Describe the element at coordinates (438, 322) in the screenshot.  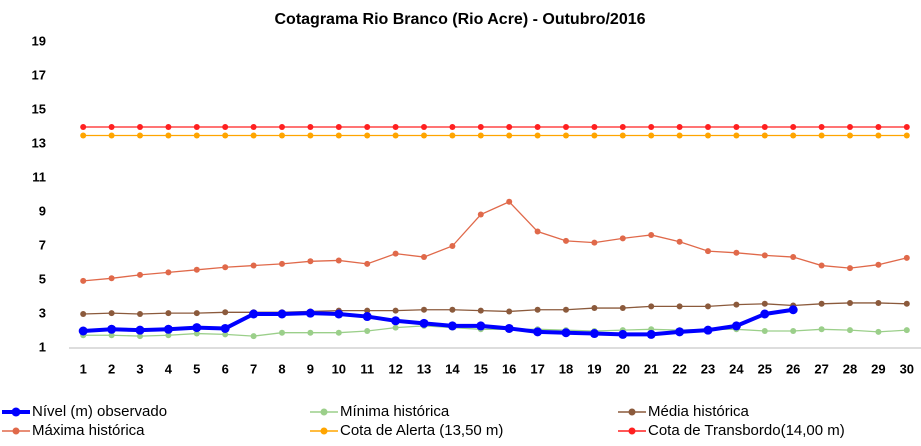
I see `series-line` at that location.